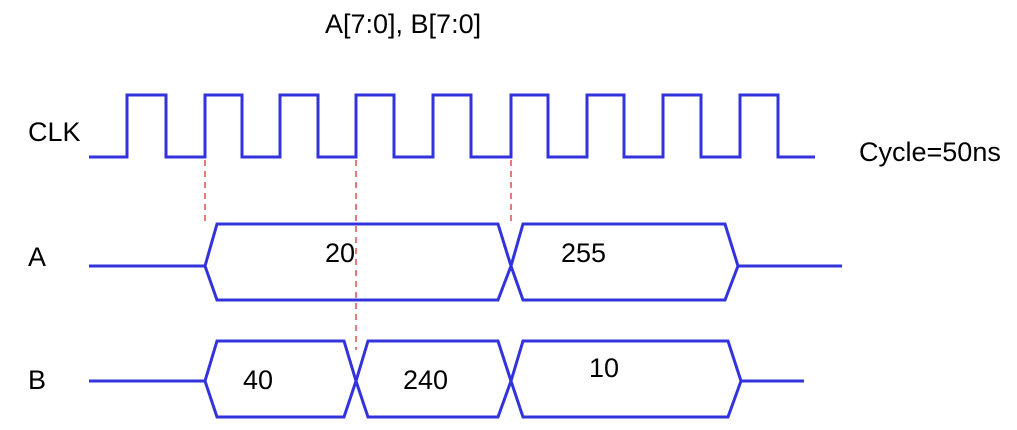 The height and width of the screenshot is (430, 1017). What do you see at coordinates (583, 253) in the screenshot?
I see `signal-a-value: 255` at bounding box center [583, 253].